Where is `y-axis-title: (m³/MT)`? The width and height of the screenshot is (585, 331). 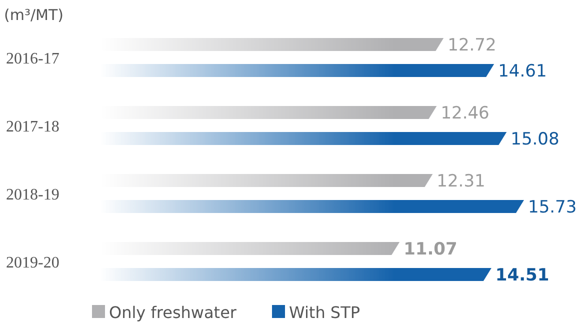
y-axis-title: (m³/MT) is located at coordinates (34, 15).